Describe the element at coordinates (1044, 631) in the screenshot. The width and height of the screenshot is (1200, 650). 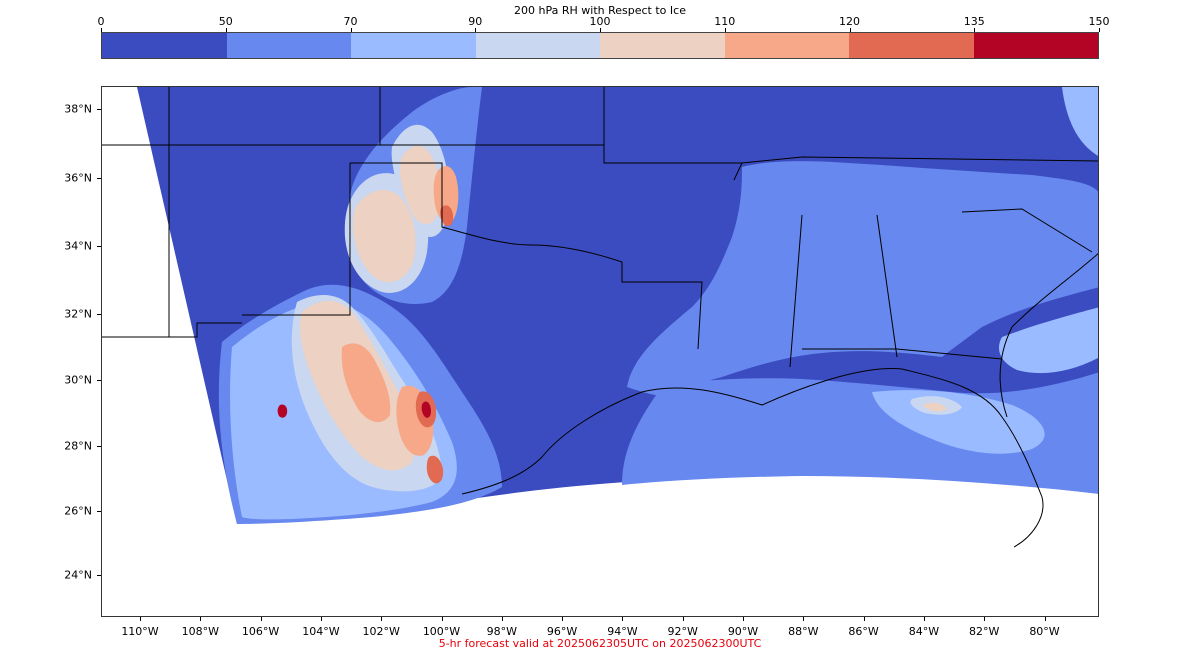
I see `longitude-label: 80°W` at that location.